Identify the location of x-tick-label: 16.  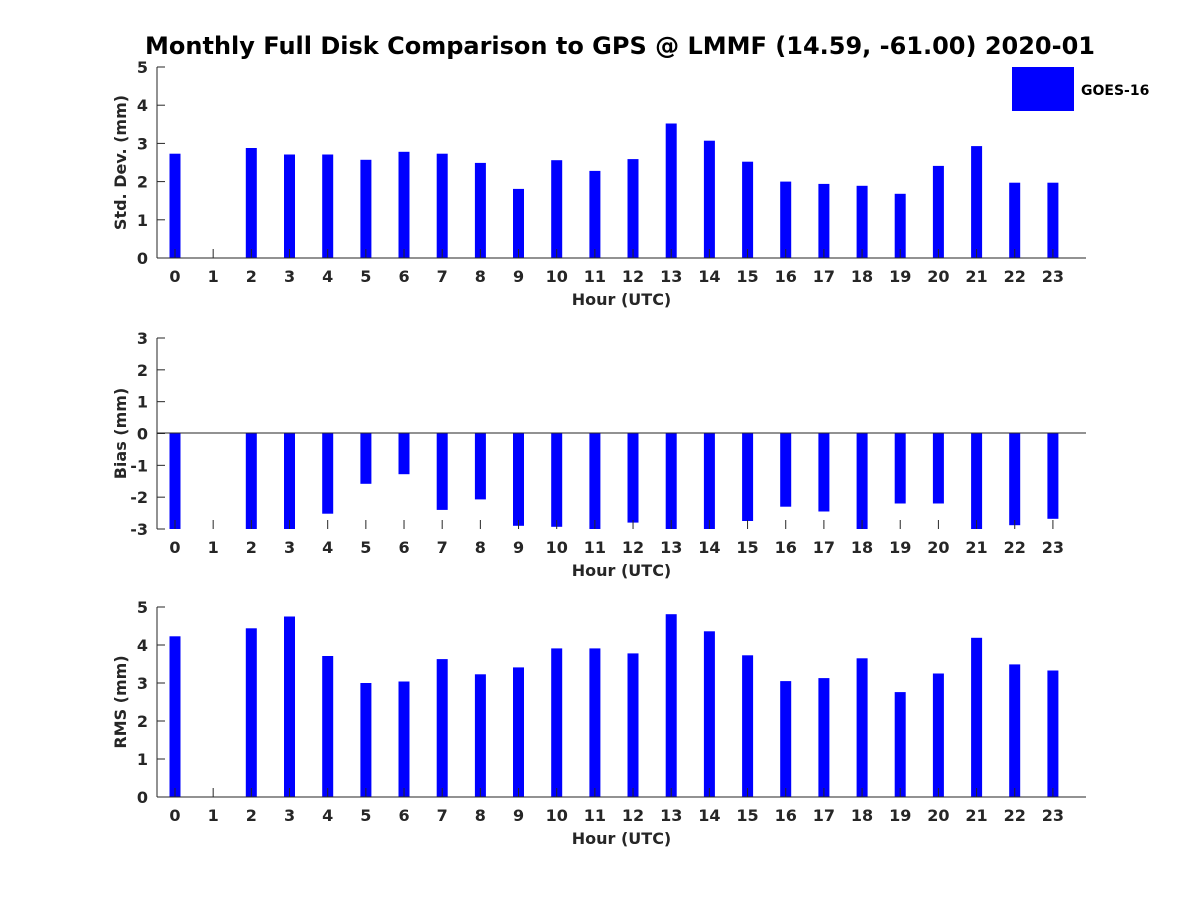
(786, 276).